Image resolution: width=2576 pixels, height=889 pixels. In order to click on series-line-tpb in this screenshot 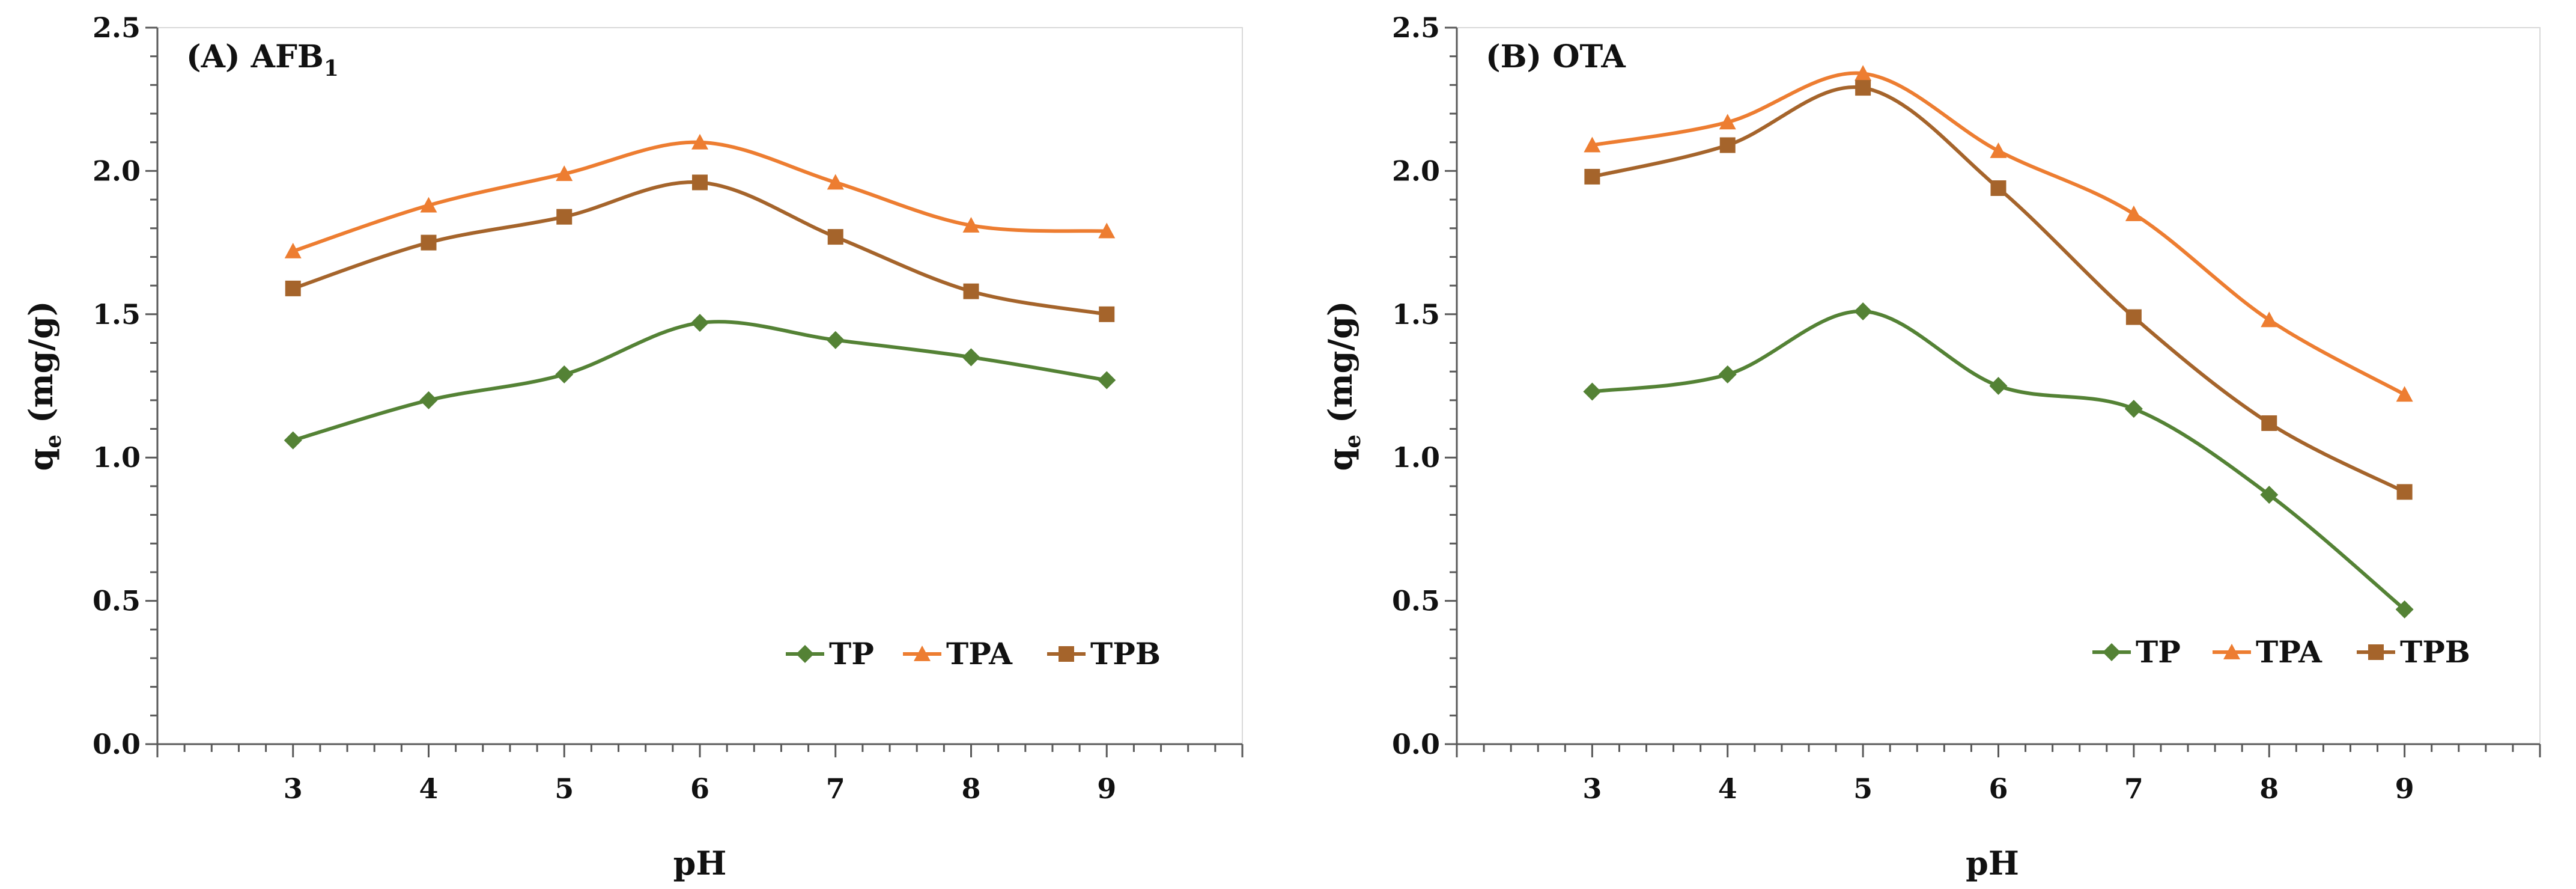, I will do `click(699, 248)`.